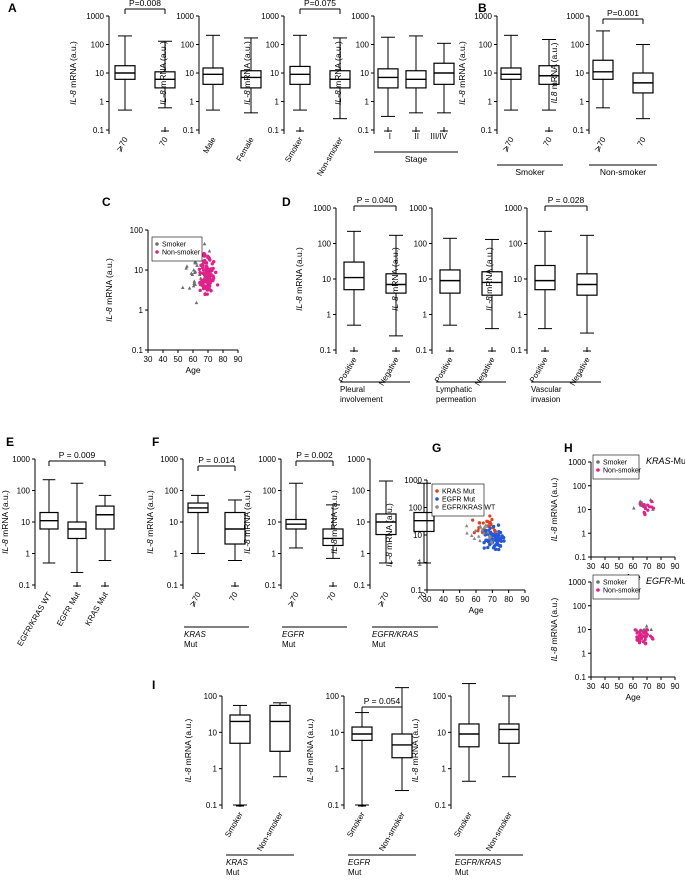 Image resolution: width=685 pixels, height=885 pixels. Describe the element at coordinates (545, 399) in the screenshot. I see `group-label: invasion` at that location.